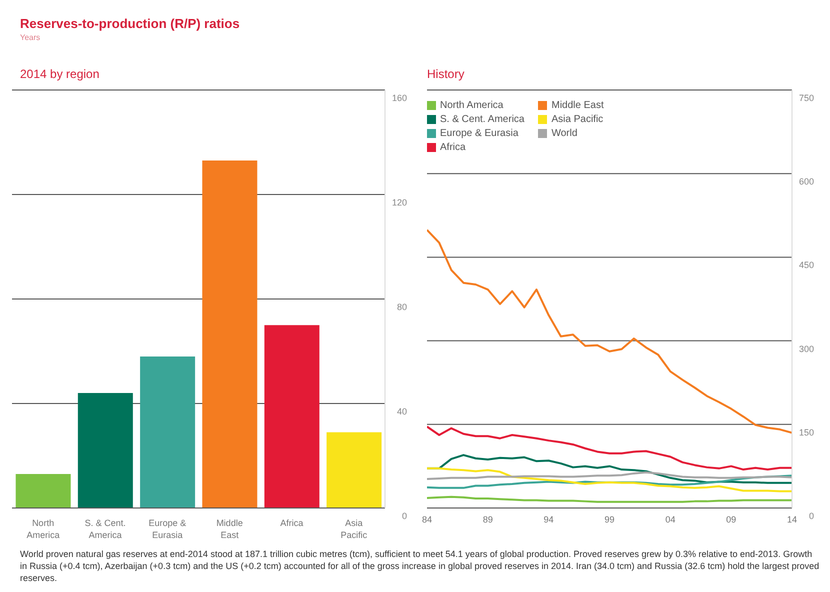 This screenshot has width=830, height=592. I want to click on x-tick-label: Middle East, so click(229, 529).